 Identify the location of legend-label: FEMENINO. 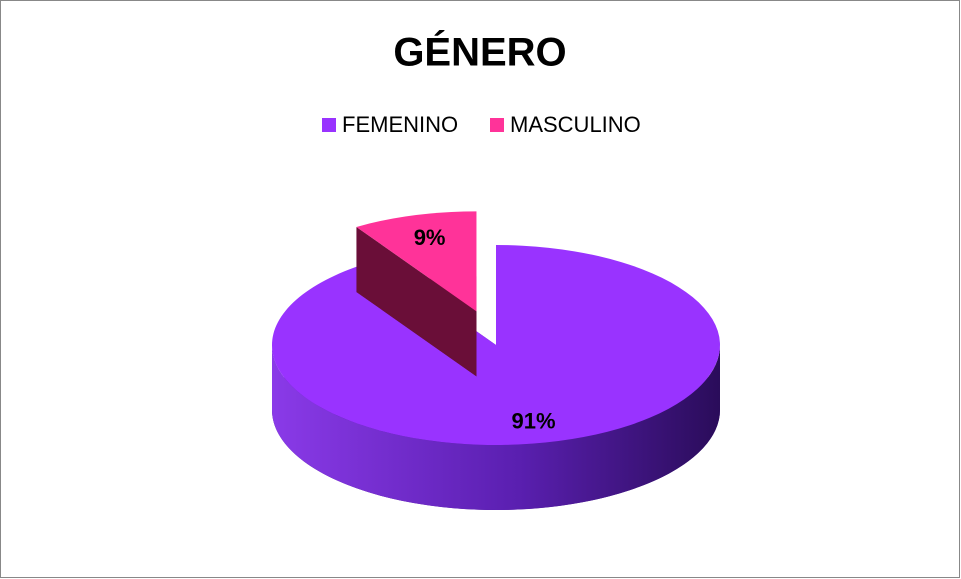
(400, 124).